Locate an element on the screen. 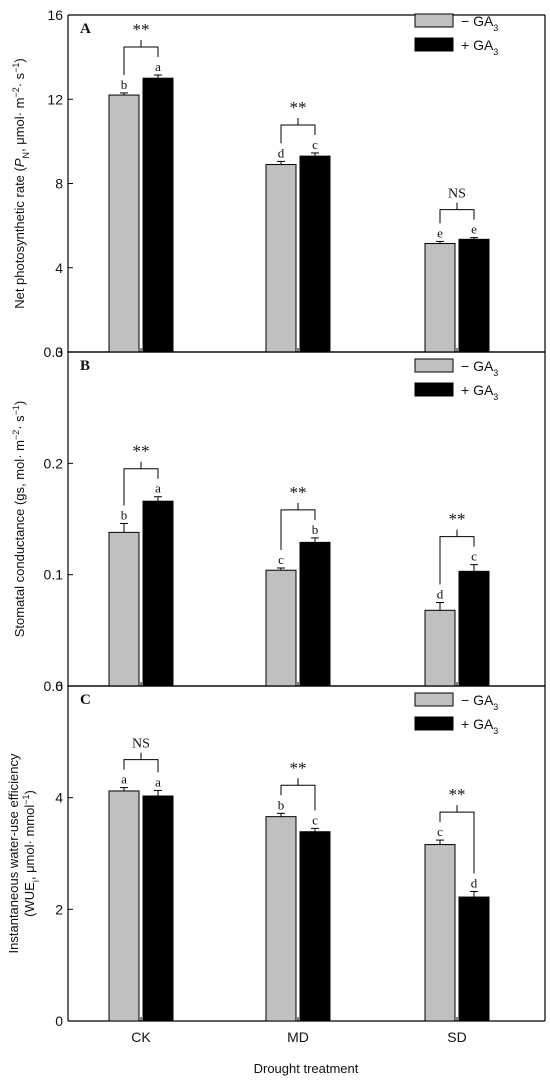 This screenshot has width=550, height=1082. y-tick-label: 6 is located at coordinates (59, 686).